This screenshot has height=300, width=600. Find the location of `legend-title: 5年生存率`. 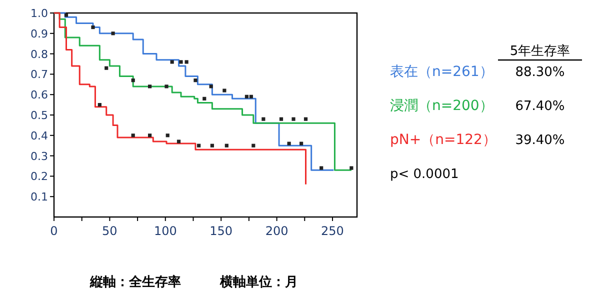

legend-title: 5年生存率 is located at coordinates (540, 51).